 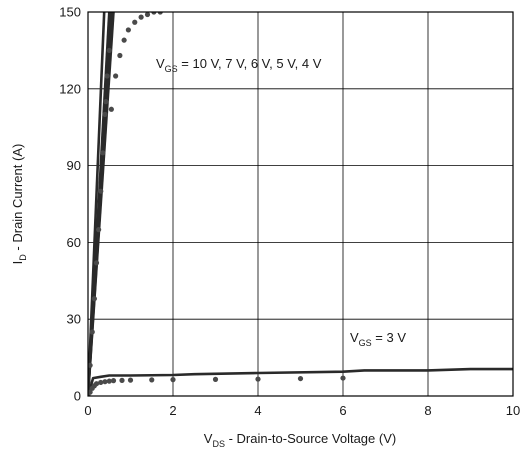 What do you see at coordinates (378, 339) in the screenshot?
I see `annotation-vgs-3v: VGS = 3 V` at bounding box center [378, 339].